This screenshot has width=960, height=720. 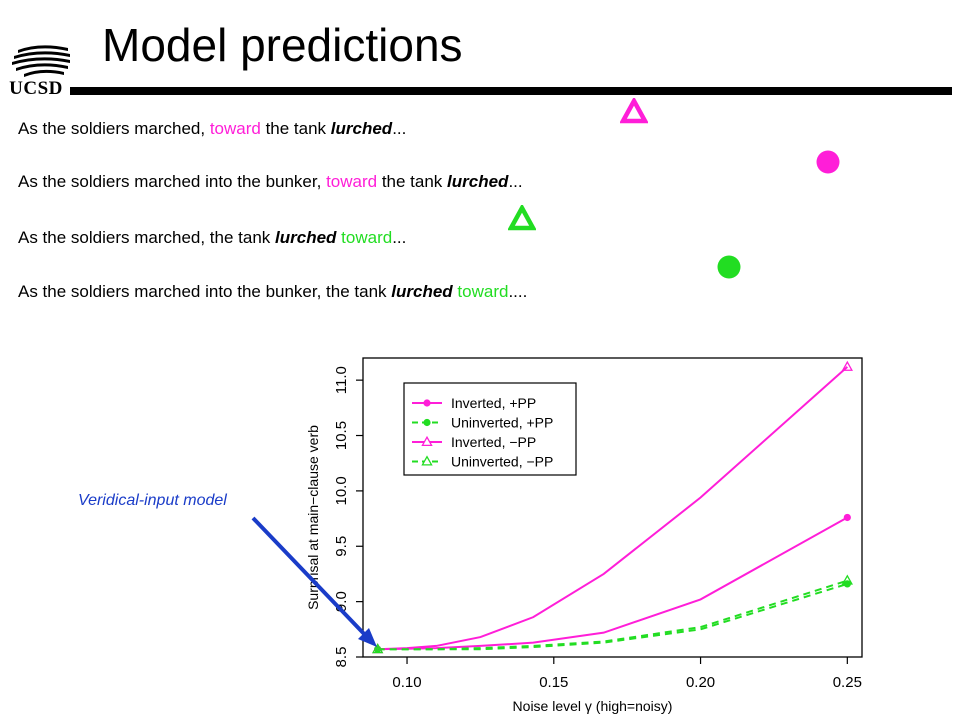 What do you see at coordinates (172, 181) in the screenshot?
I see `sentence-2-pre: As the soldiers marched into the bunker,` at bounding box center [172, 181].